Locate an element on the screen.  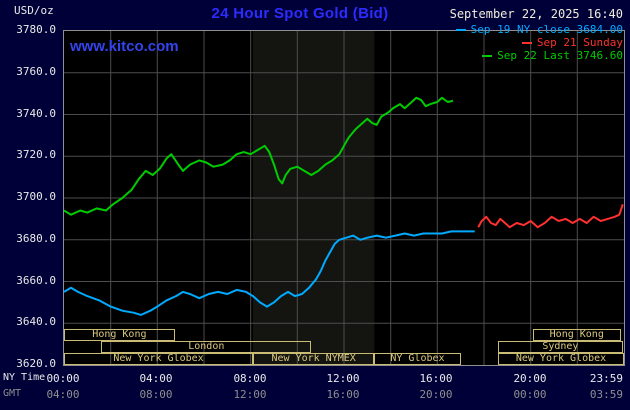
session-label: NY Globex is located at coordinates (417, 358).